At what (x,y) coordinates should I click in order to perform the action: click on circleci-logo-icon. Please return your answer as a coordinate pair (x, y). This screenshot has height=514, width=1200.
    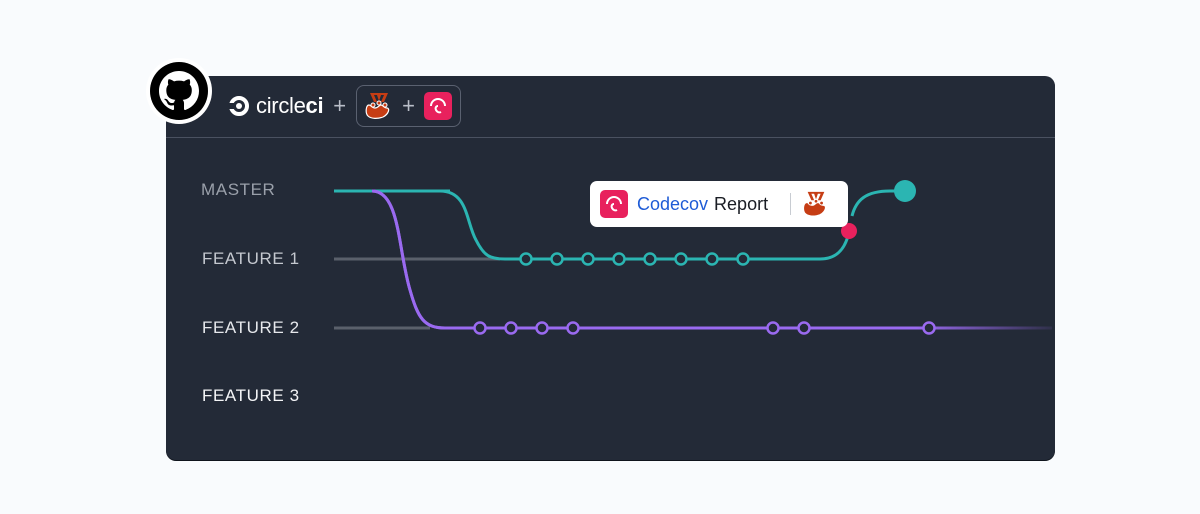
    Looking at the image, I should click on (238, 106).